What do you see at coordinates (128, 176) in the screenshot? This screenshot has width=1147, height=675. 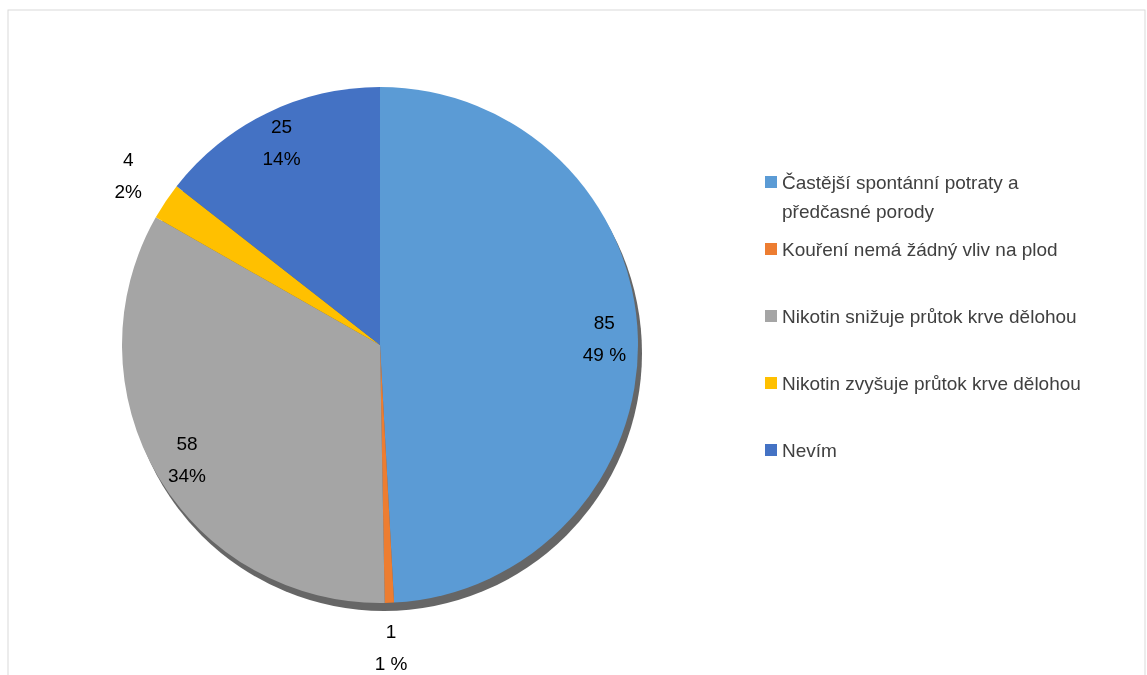 I see `data-label: 4 2%` at bounding box center [128, 176].